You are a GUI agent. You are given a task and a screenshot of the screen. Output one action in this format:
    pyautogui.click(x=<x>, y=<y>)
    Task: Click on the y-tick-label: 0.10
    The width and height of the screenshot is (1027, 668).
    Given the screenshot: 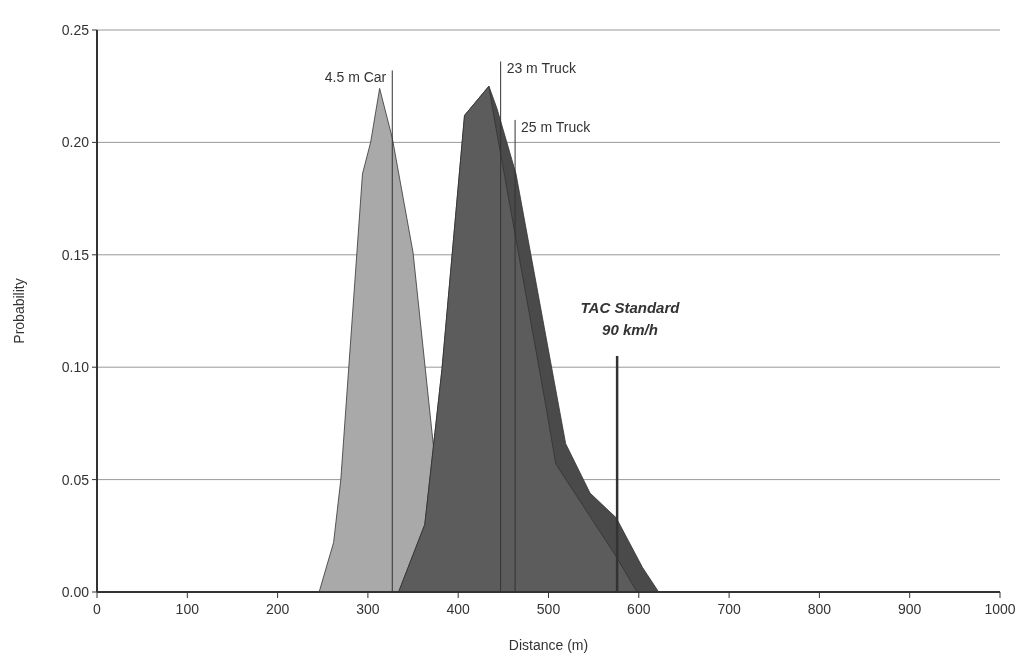 What is the action you would take?
    pyautogui.click(x=75, y=367)
    